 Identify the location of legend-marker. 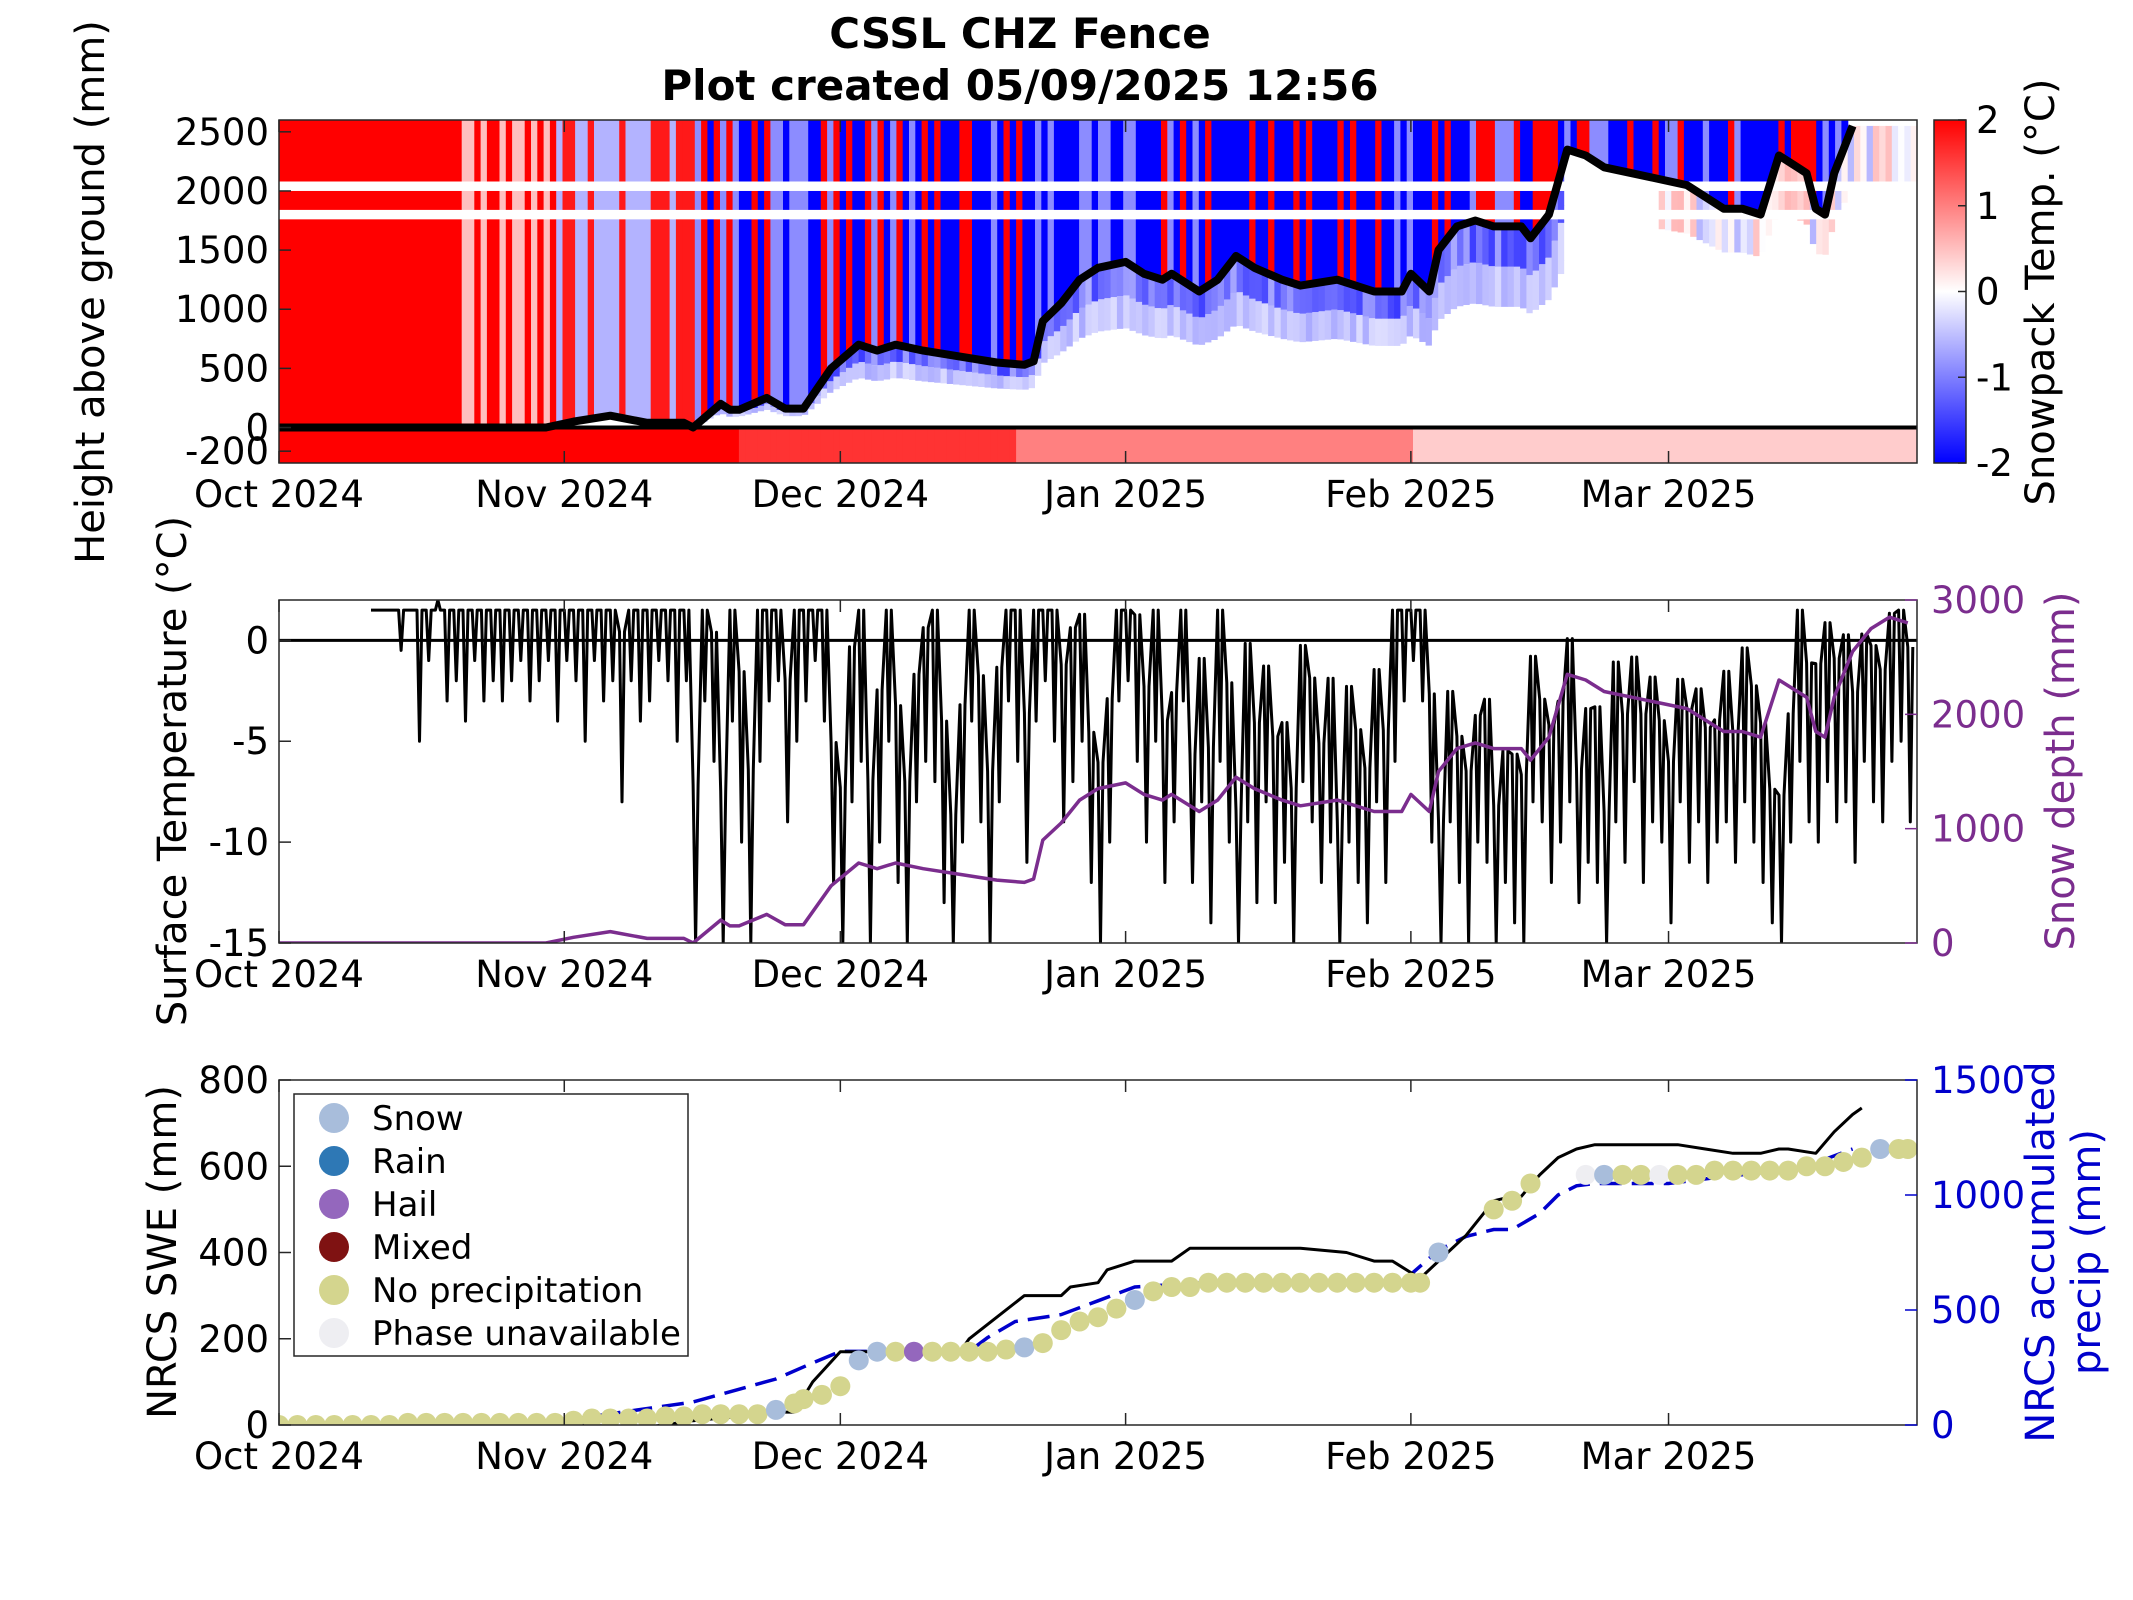
(334, 1290).